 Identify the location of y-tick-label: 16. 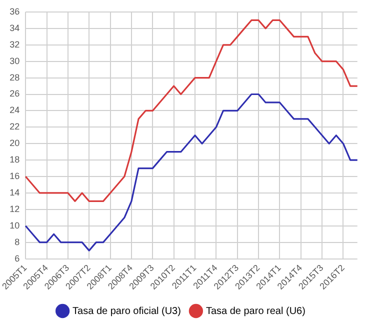
(15, 176).